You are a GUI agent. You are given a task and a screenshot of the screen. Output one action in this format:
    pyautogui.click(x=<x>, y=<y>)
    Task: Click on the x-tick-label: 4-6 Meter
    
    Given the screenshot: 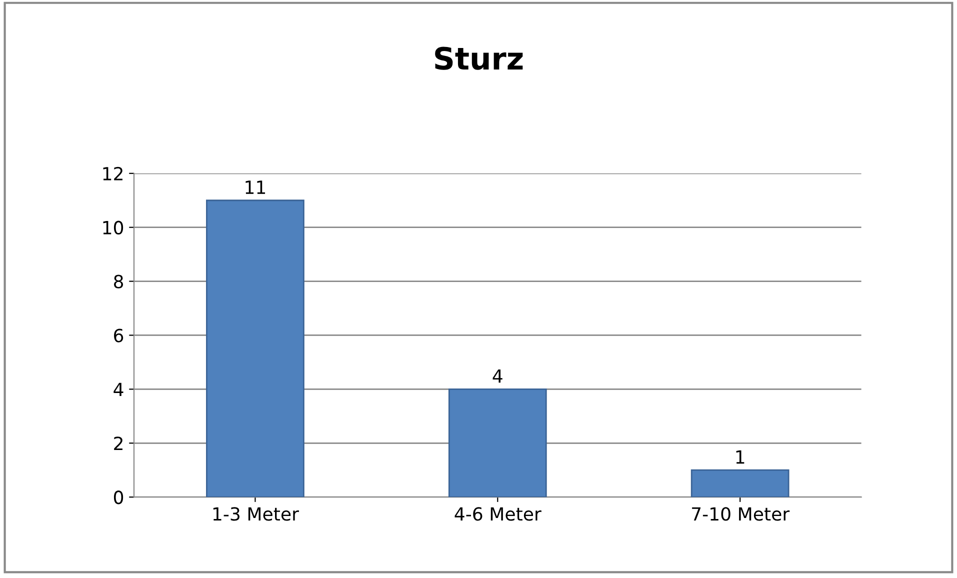 What is the action you would take?
    pyautogui.click(x=498, y=514)
    